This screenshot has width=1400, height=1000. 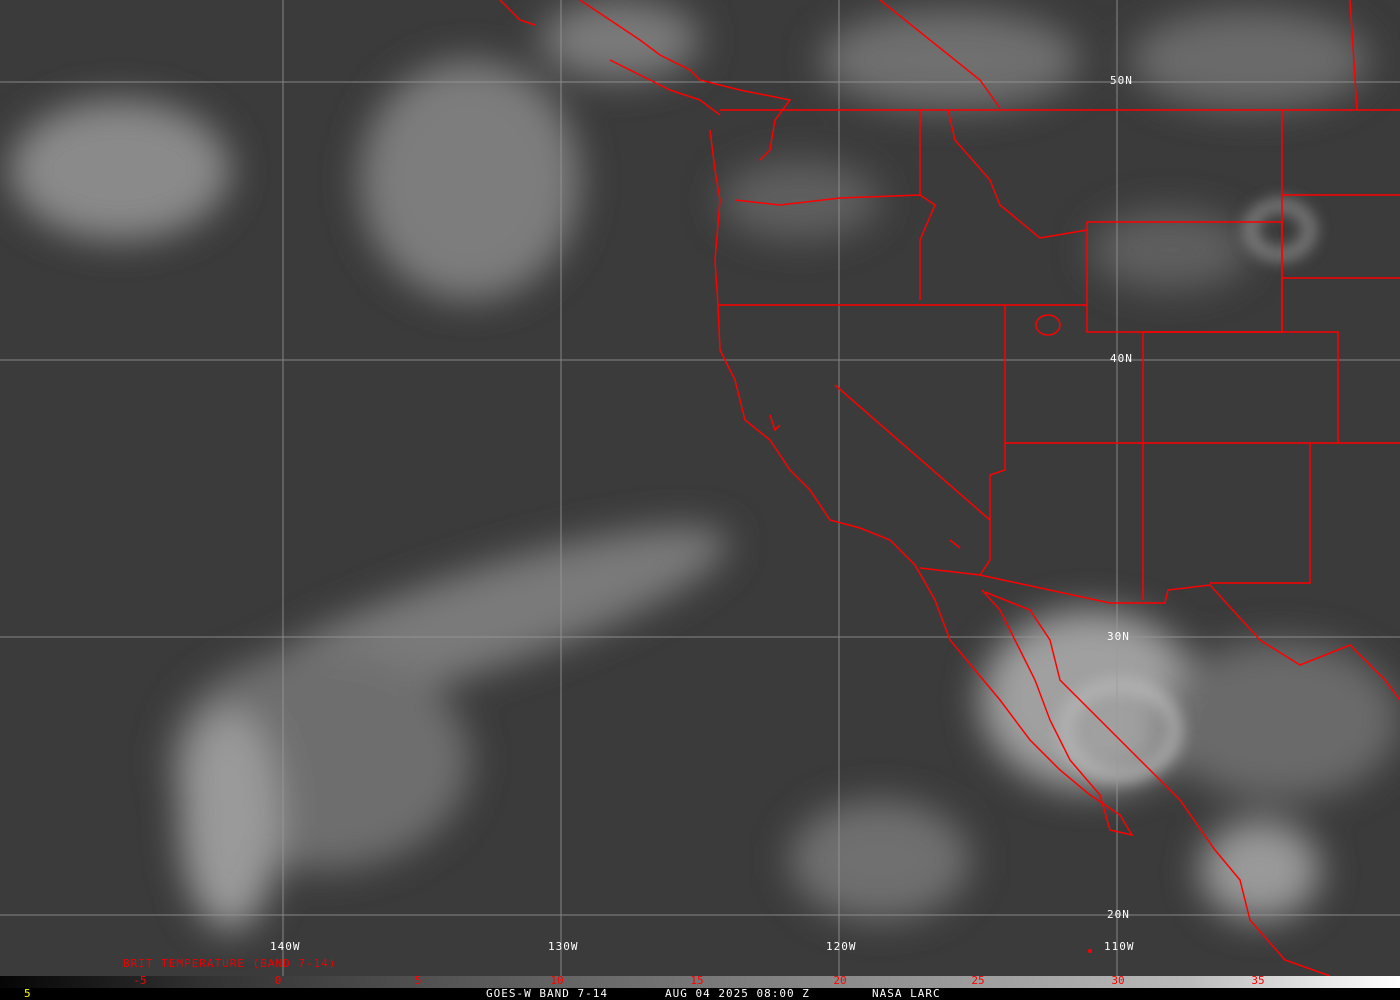 I want to click on colorbar-title: BRIT TEMPERATURE (BAND 7-14), so click(x=230, y=963).